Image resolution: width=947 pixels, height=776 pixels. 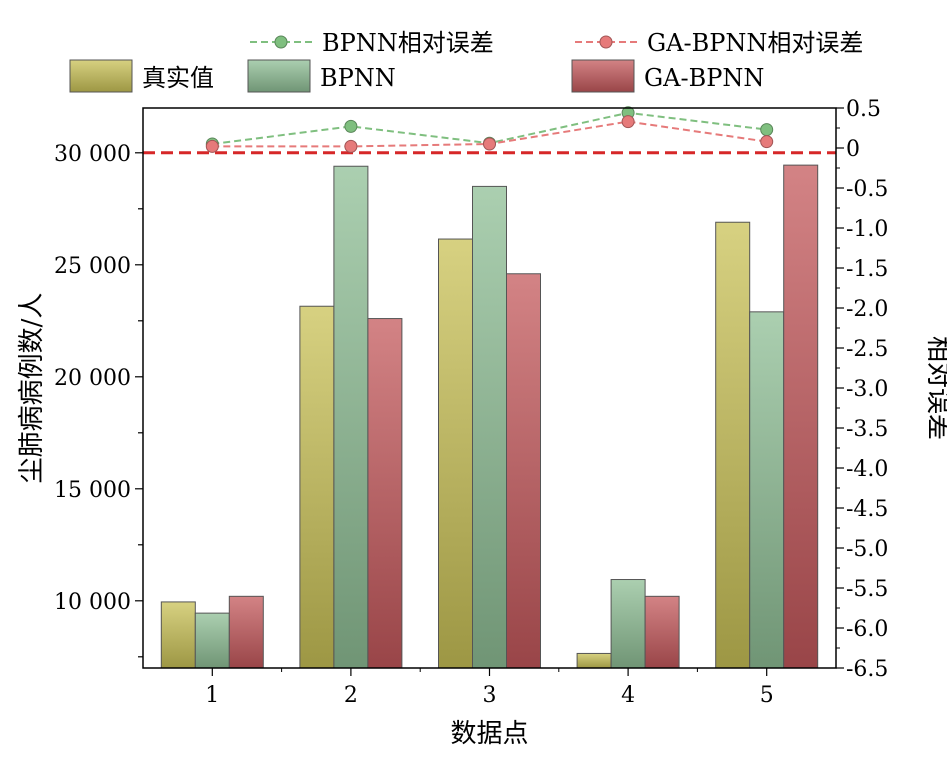 What do you see at coordinates (867, 229) in the screenshot?
I see `y2-tick-label: -1.0` at bounding box center [867, 229].